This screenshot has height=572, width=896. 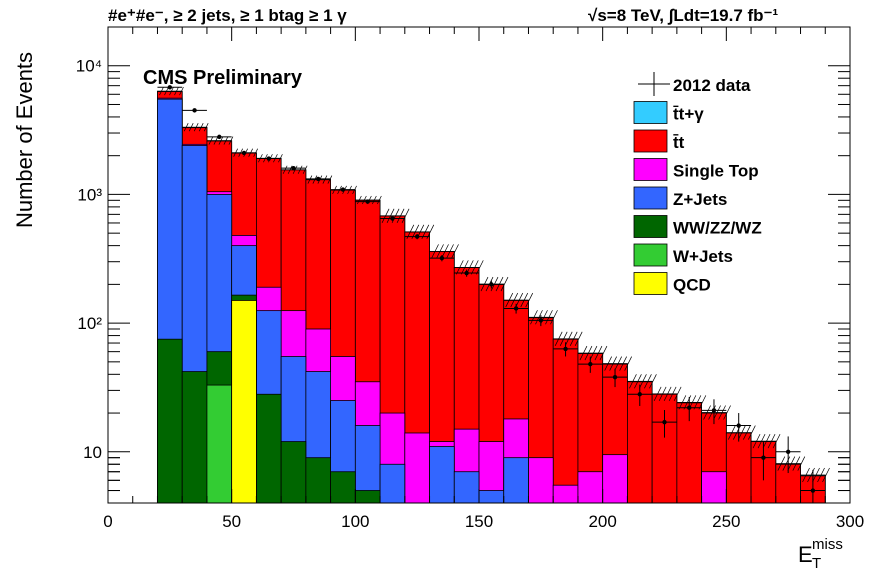 What do you see at coordinates (850, 521) in the screenshot?
I see `x-tick-label-300: 300` at bounding box center [850, 521].